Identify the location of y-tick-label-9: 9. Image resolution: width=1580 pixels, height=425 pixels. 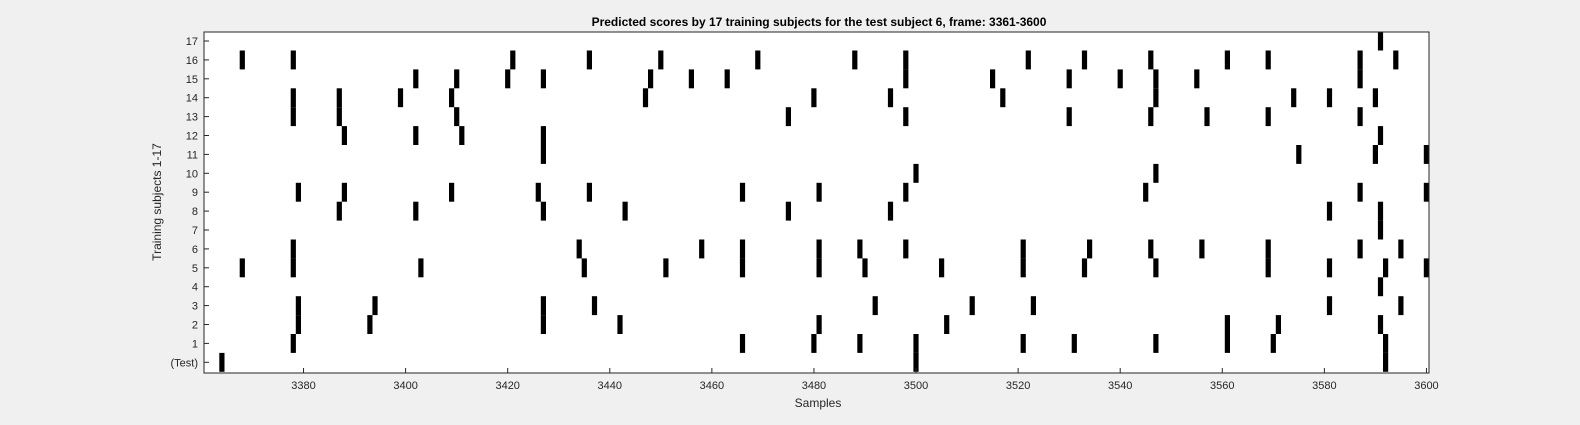
(195, 193).